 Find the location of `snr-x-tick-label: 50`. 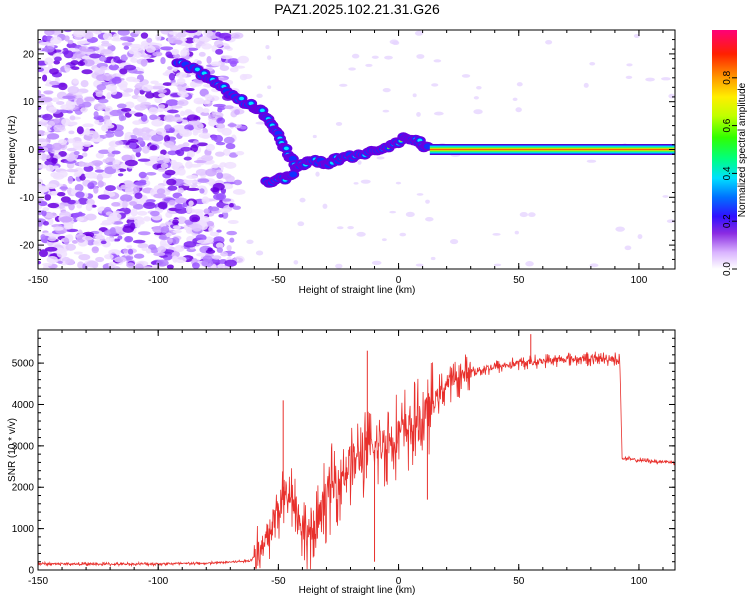

snr-x-tick-label: 50 is located at coordinates (519, 581).